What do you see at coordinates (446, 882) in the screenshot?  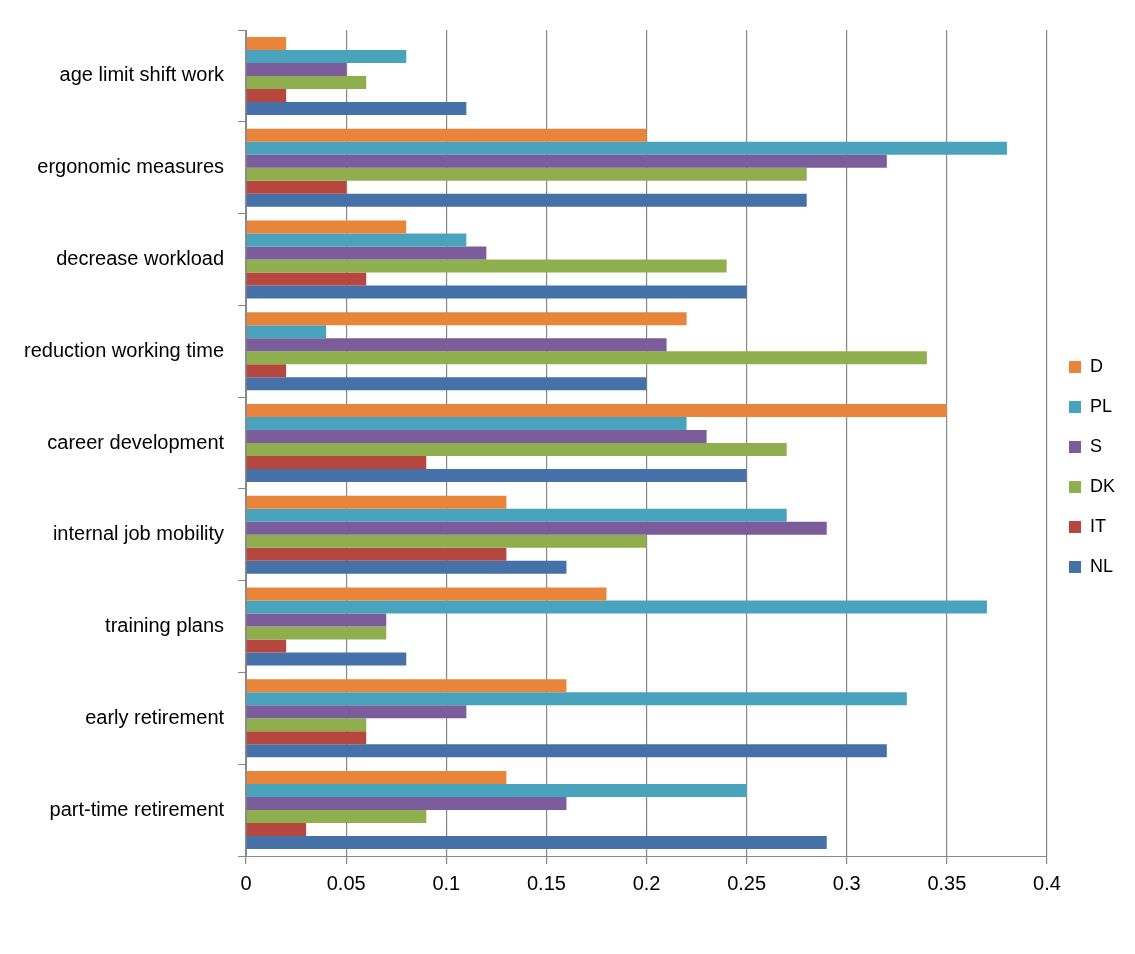 I see `x-tick-label: 0.1` at bounding box center [446, 882].